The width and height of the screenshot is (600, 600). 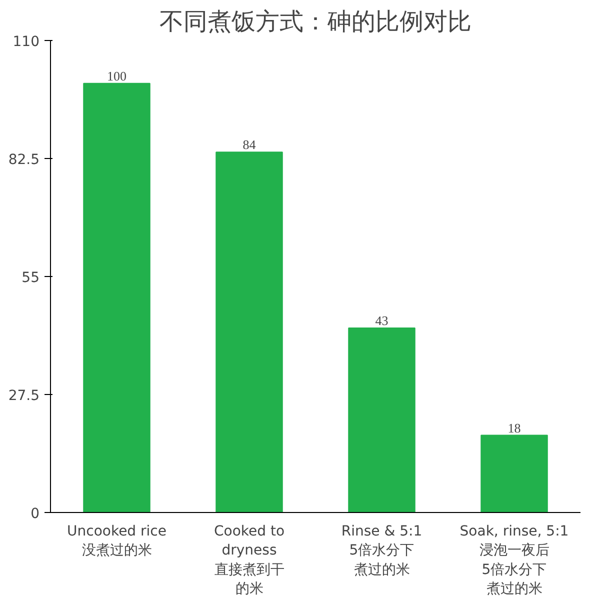 What do you see at coordinates (31, 278) in the screenshot?
I see `y-tick-label: 55` at bounding box center [31, 278].